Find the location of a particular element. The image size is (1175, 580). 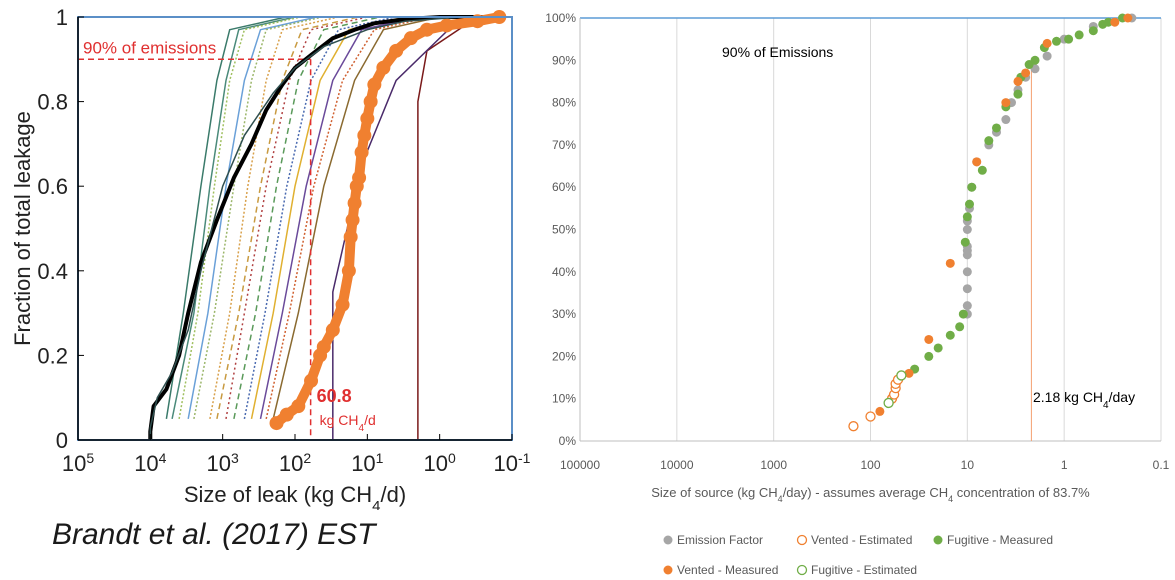

curve-dark-red is located at coordinates (447, 228).